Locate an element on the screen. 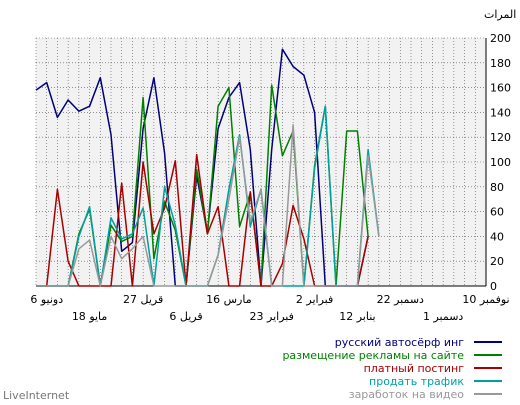  x-tick-label-upper-5: 10 نوفمبر is located at coordinates (485, 299).